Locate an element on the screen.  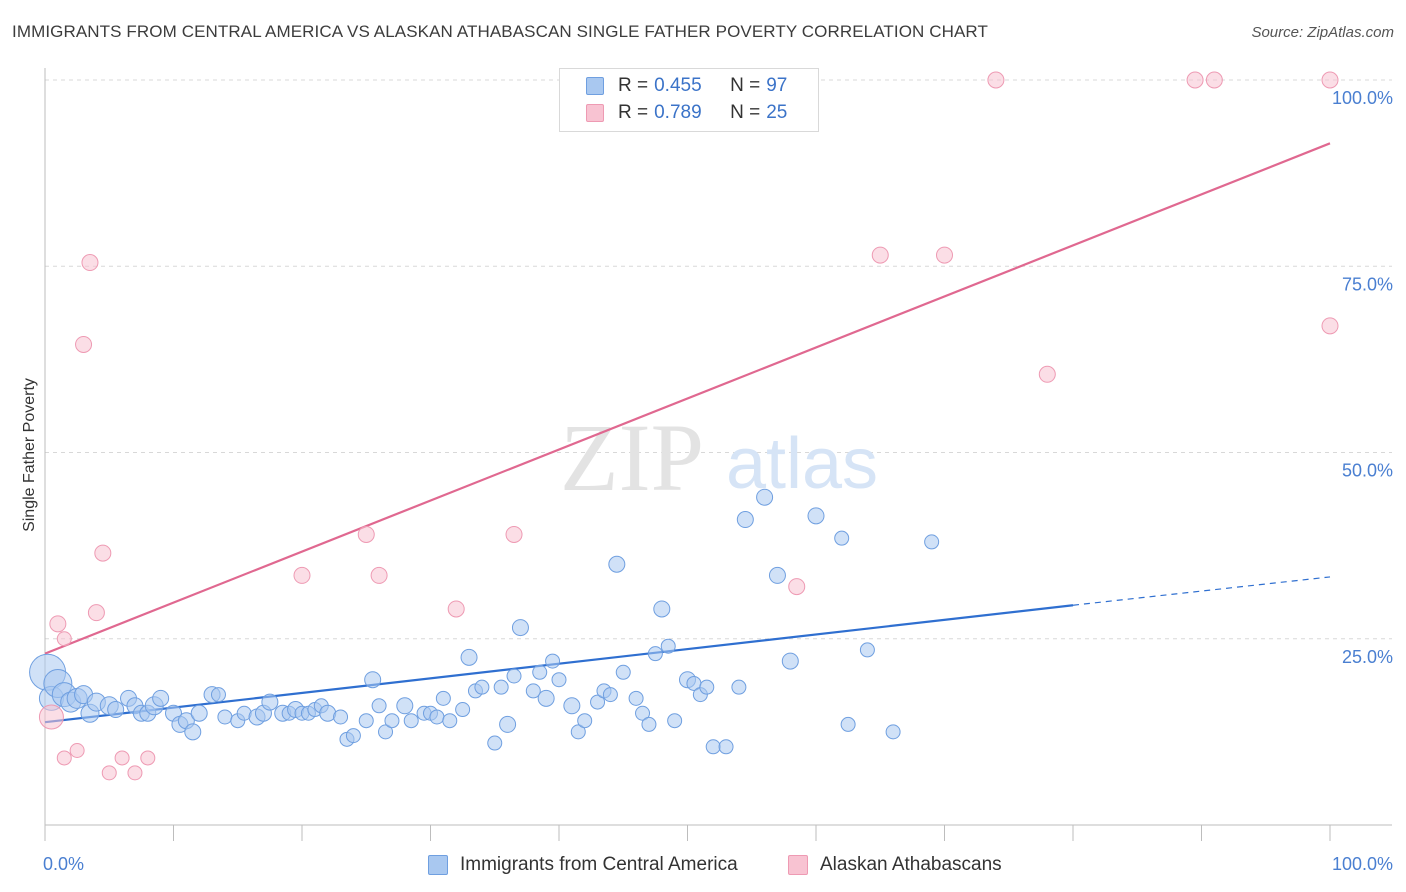
series-legend-item-blue: Immigrants from Central America is located at coordinates (583, 865).